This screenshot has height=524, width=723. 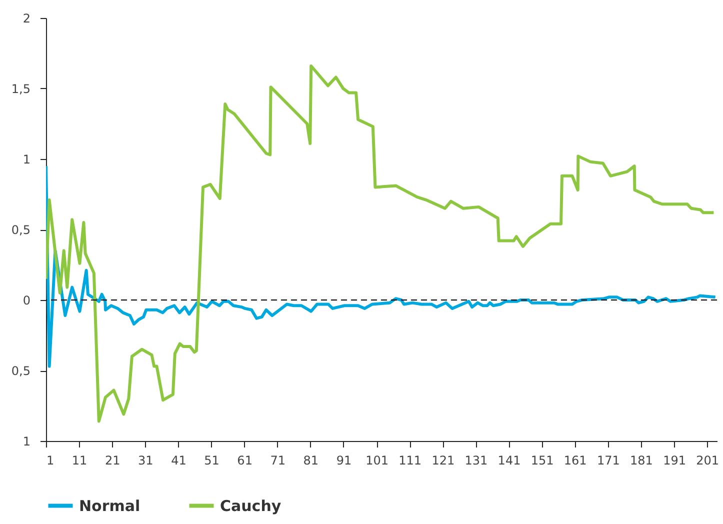 I want to click on x-tick-label: 91, so click(x=344, y=461).